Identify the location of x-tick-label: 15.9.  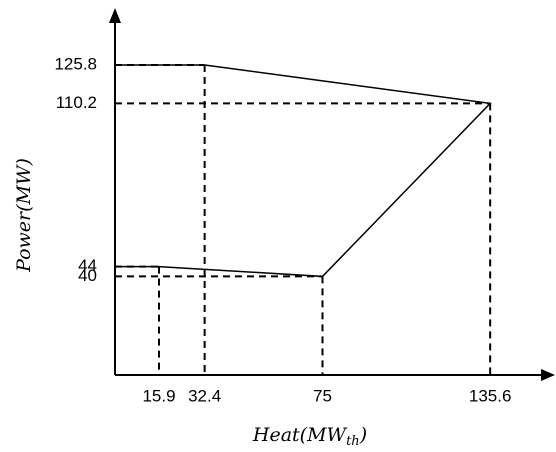
(158, 395).